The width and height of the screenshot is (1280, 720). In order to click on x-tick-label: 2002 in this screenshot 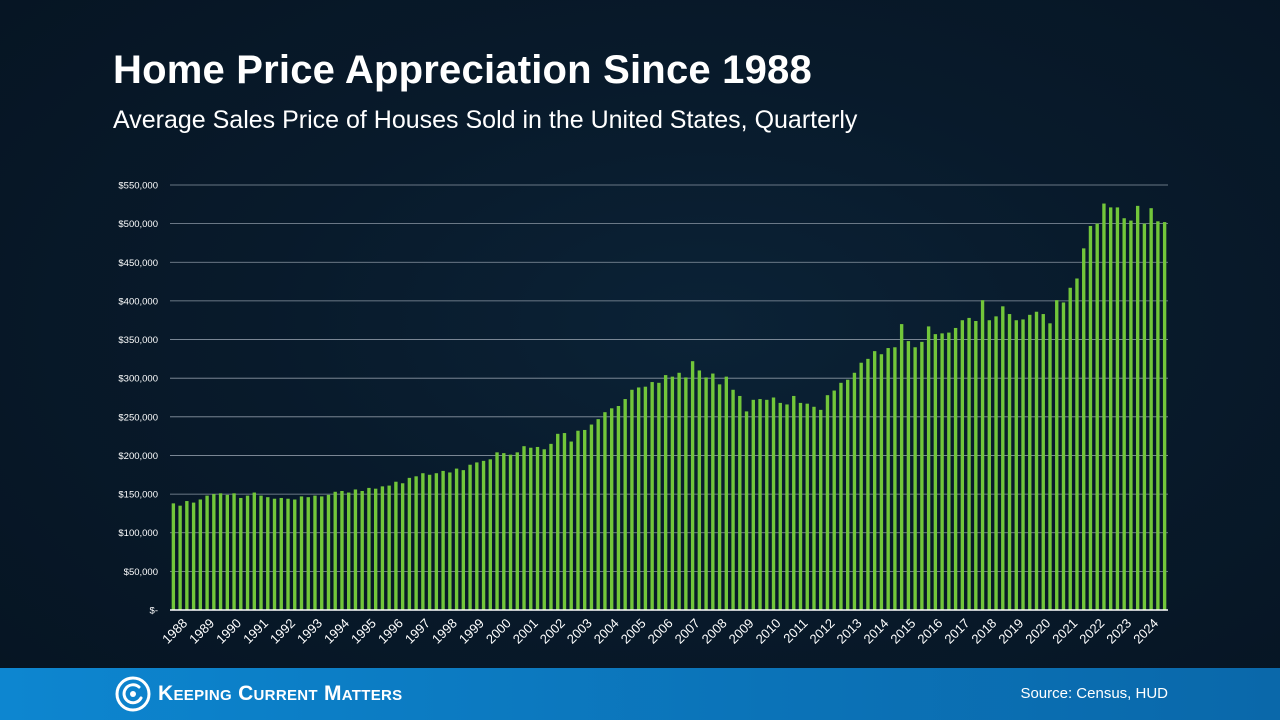, I will do `click(552, 631)`.